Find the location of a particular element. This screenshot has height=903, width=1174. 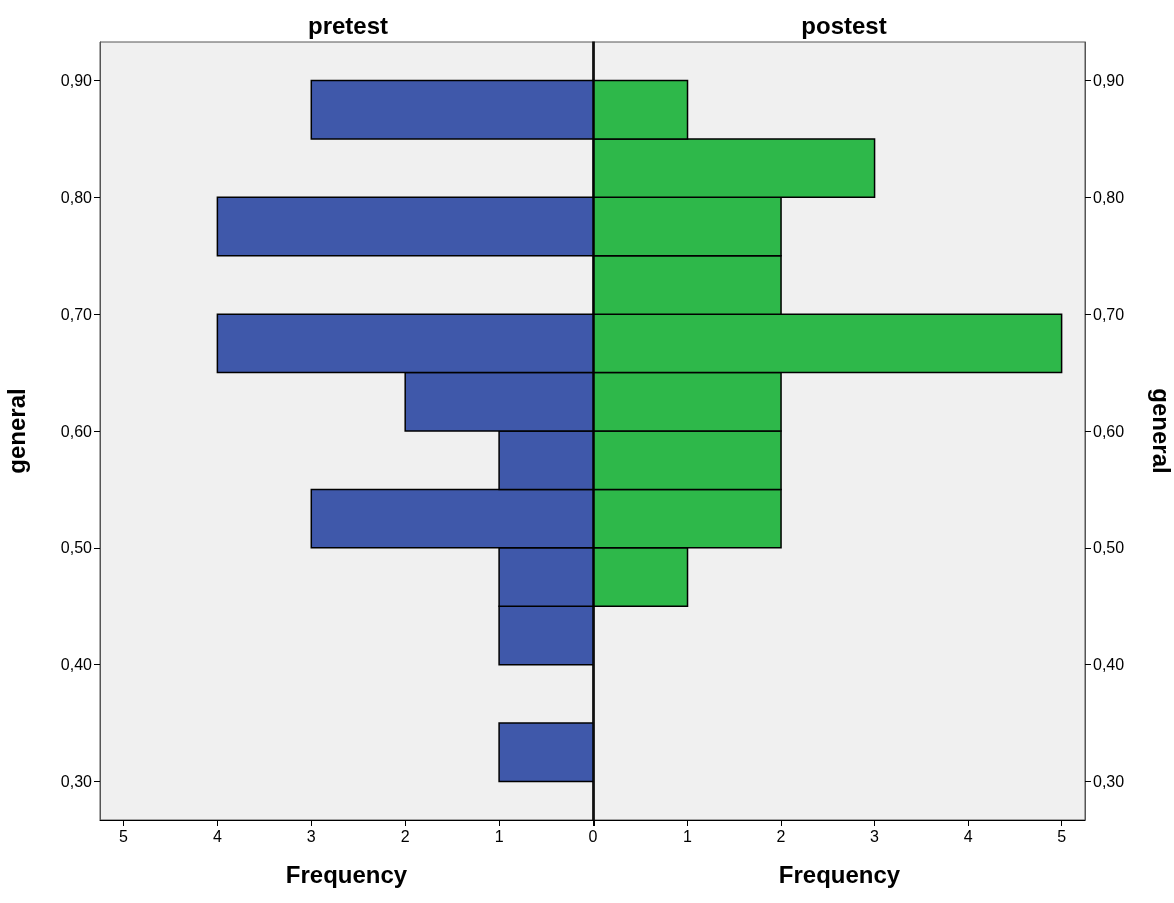

chart-title: pretest is located at coordinates (348, 25).